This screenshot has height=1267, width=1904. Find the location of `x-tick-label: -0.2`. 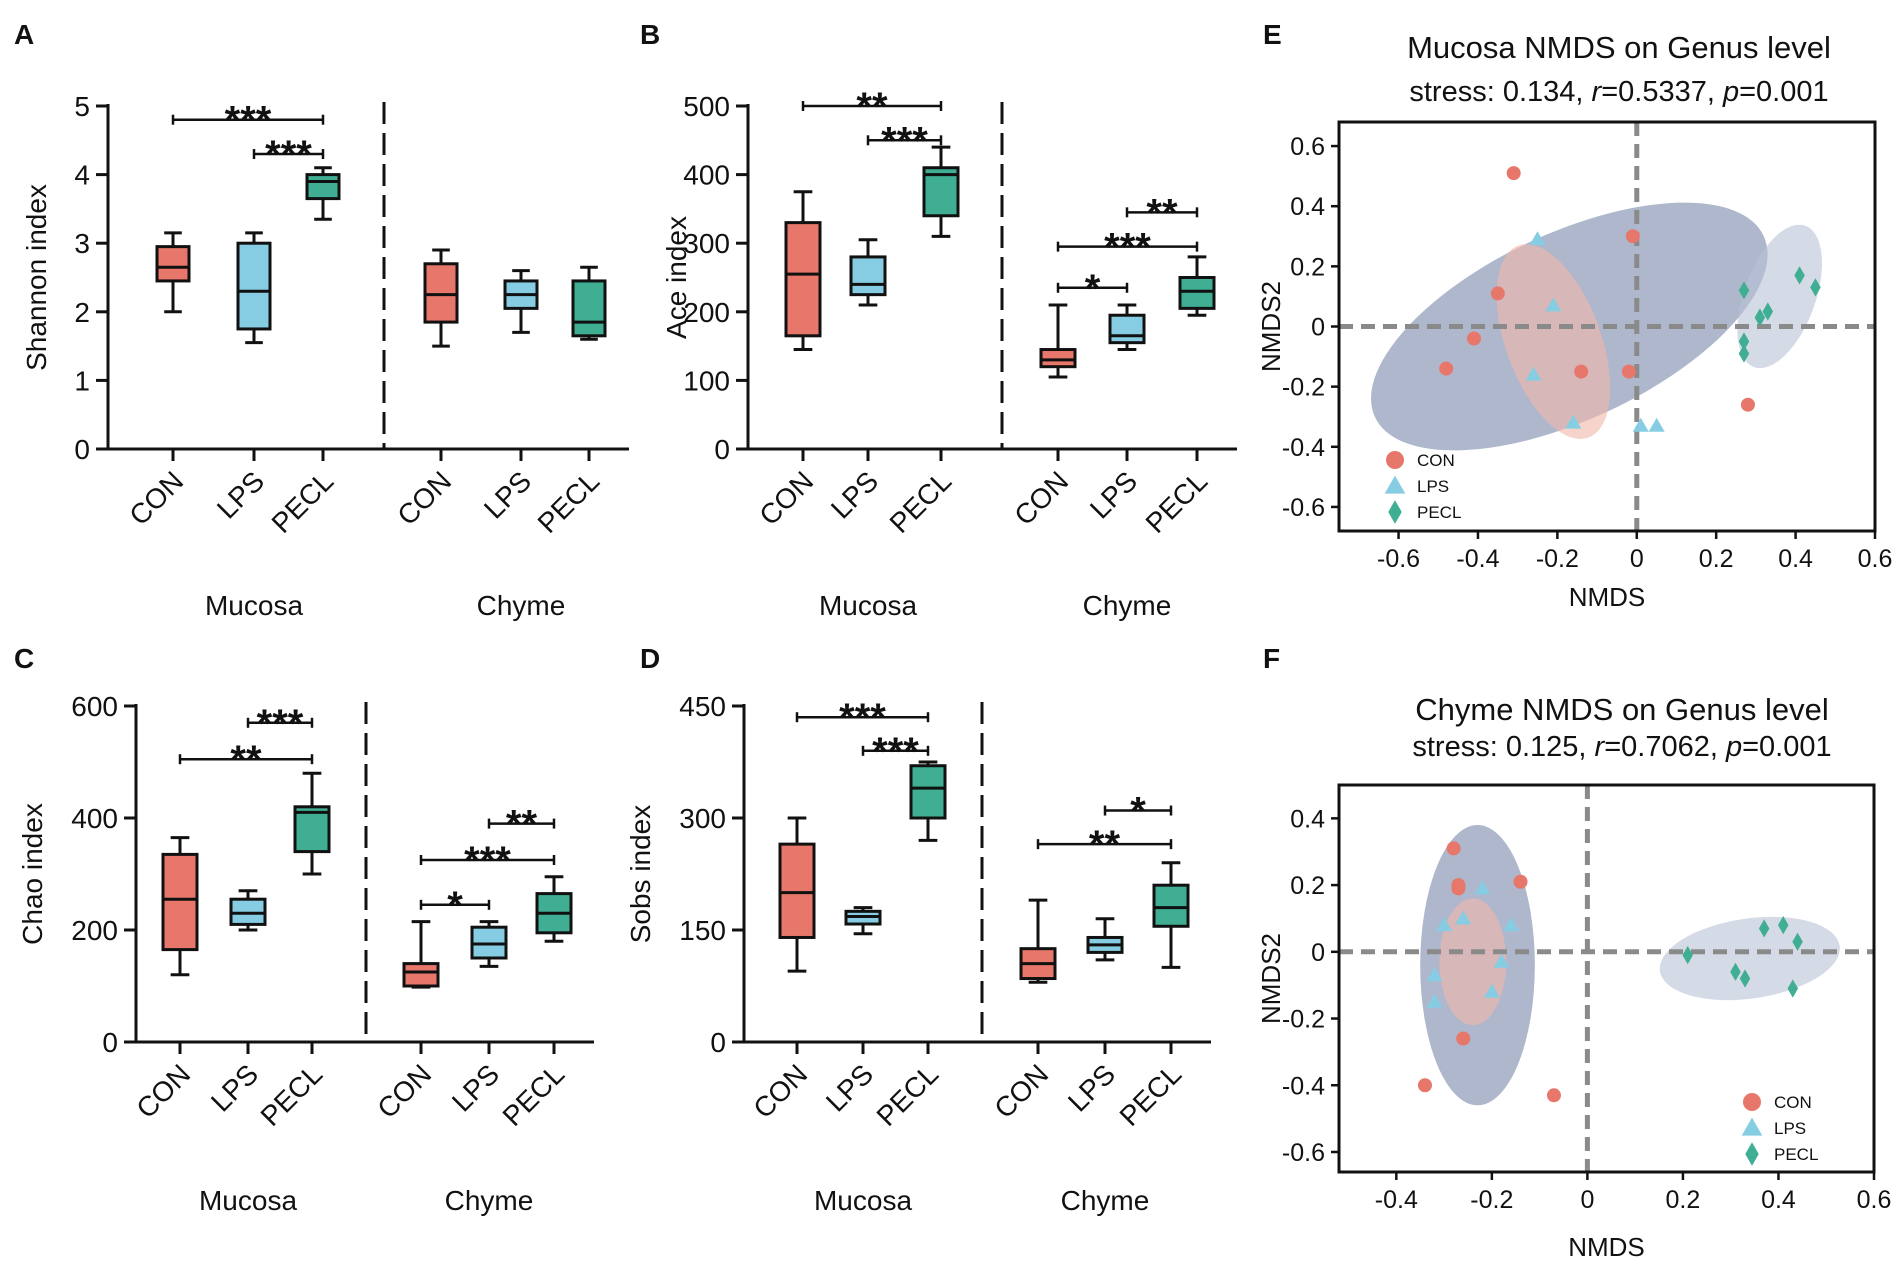

x-tick-label: -0.2 is located at coordinates (1557, 559).